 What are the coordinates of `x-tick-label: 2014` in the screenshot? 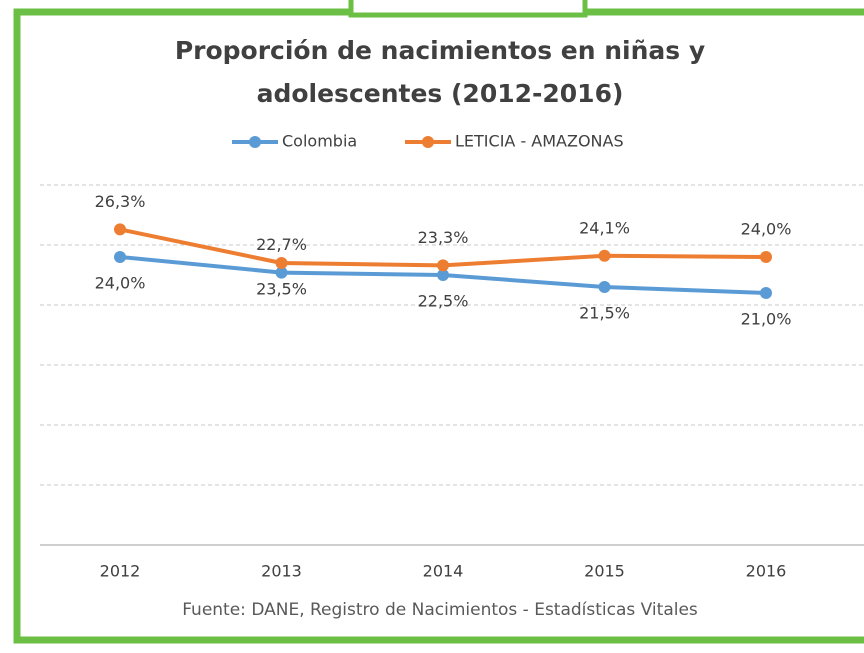 It's located at (443, 571).